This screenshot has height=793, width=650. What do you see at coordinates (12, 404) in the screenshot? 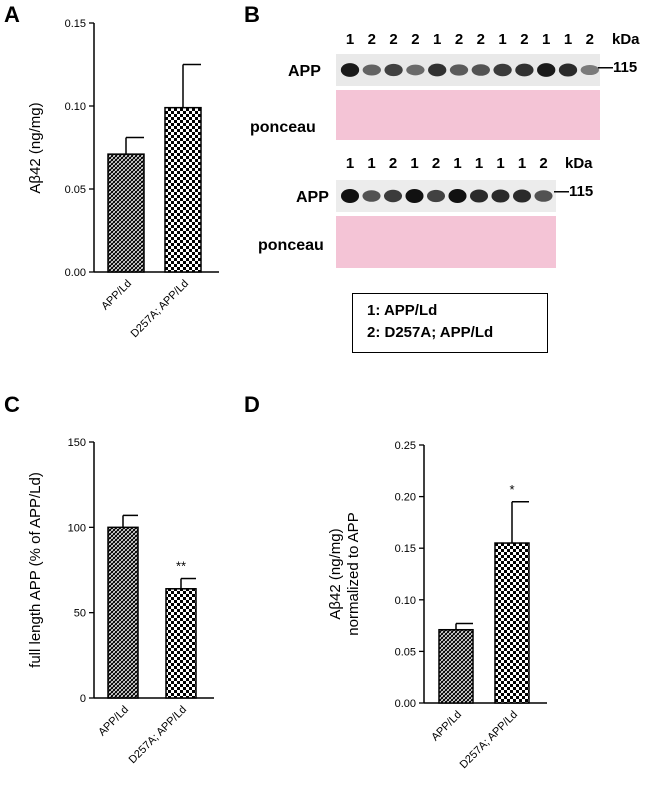
I see `panel-c-letter: C` at bounding box center [12, 404].